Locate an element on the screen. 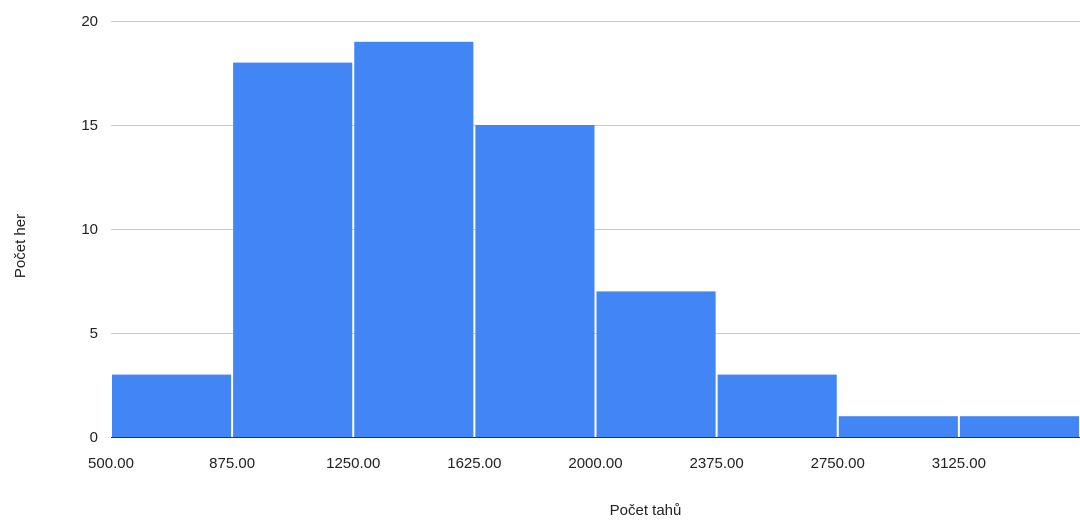 The image size is (1080, 522). x-tick-label: 875.00 is located at coordinates (232, 463).